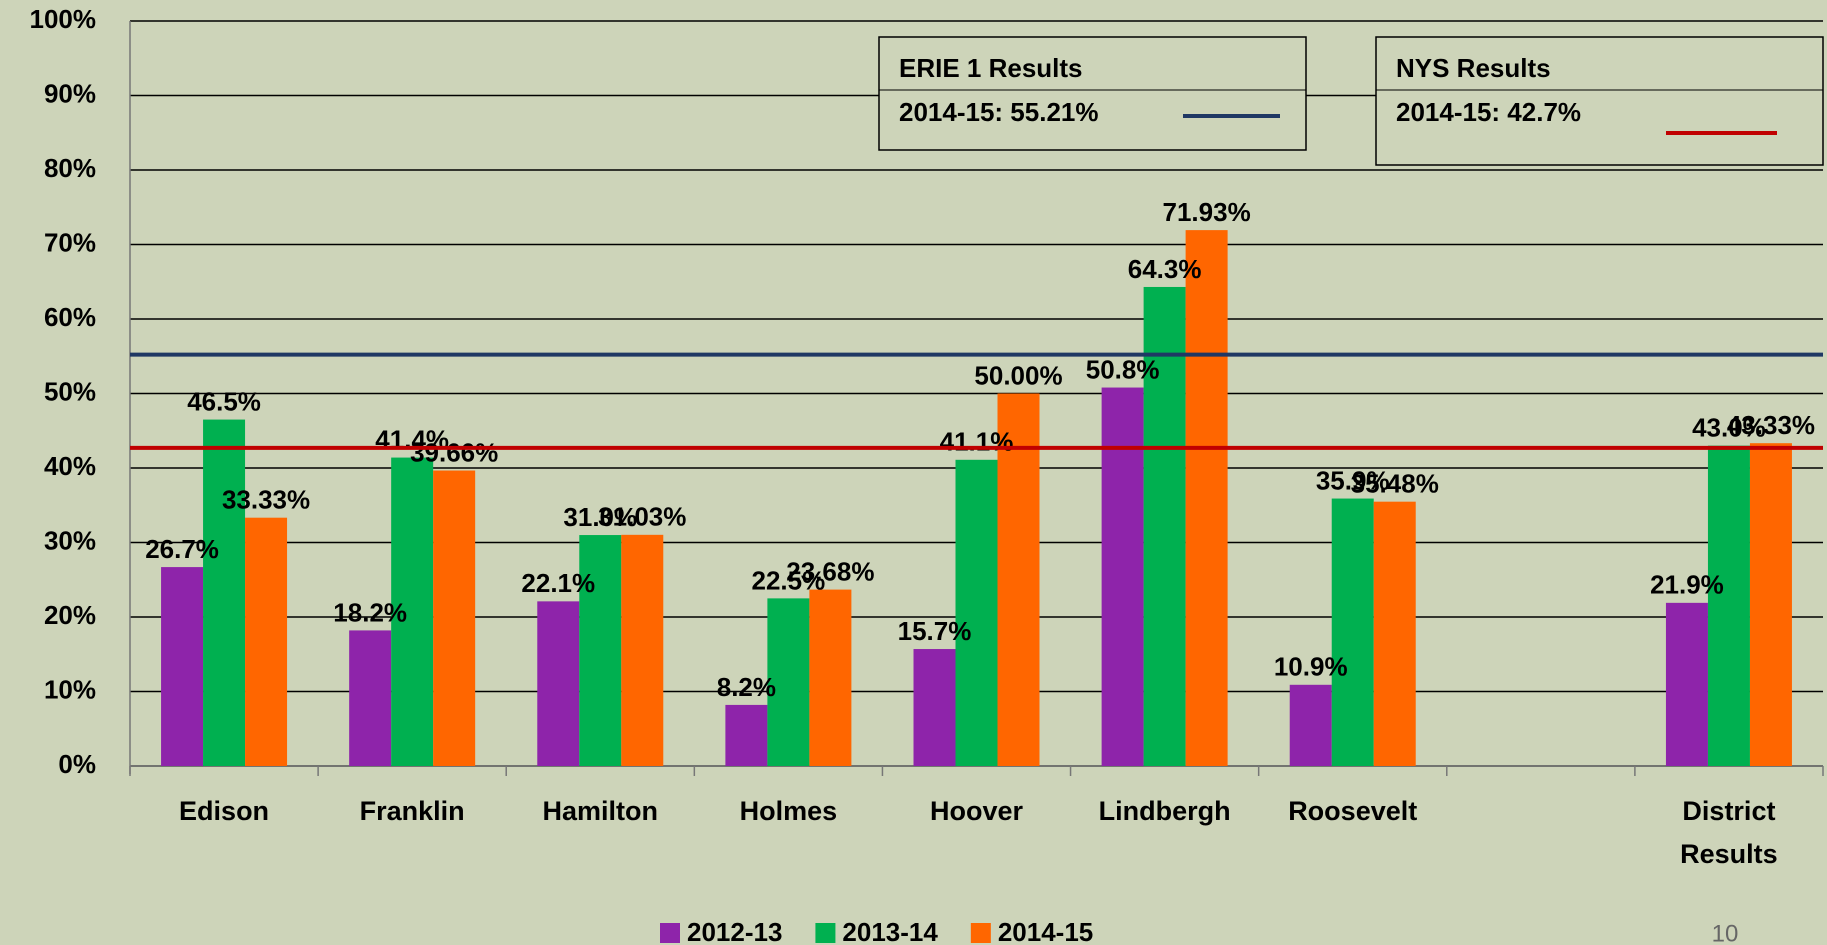  I want to click on x-tick-label: Hoover, so click(976, 811).